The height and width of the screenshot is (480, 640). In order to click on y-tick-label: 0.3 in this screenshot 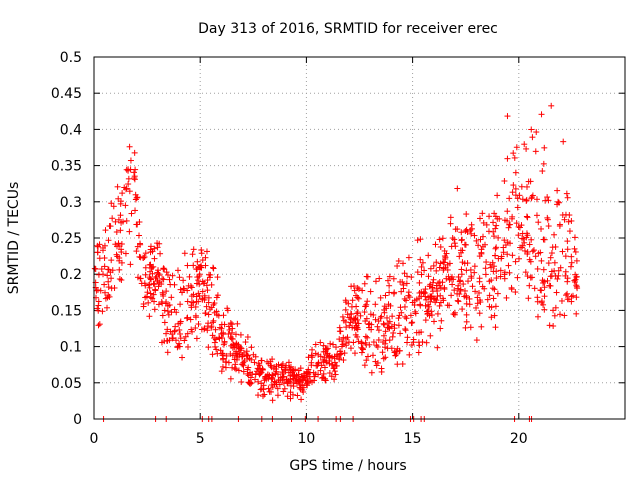, I will do `click(71, 203)`.